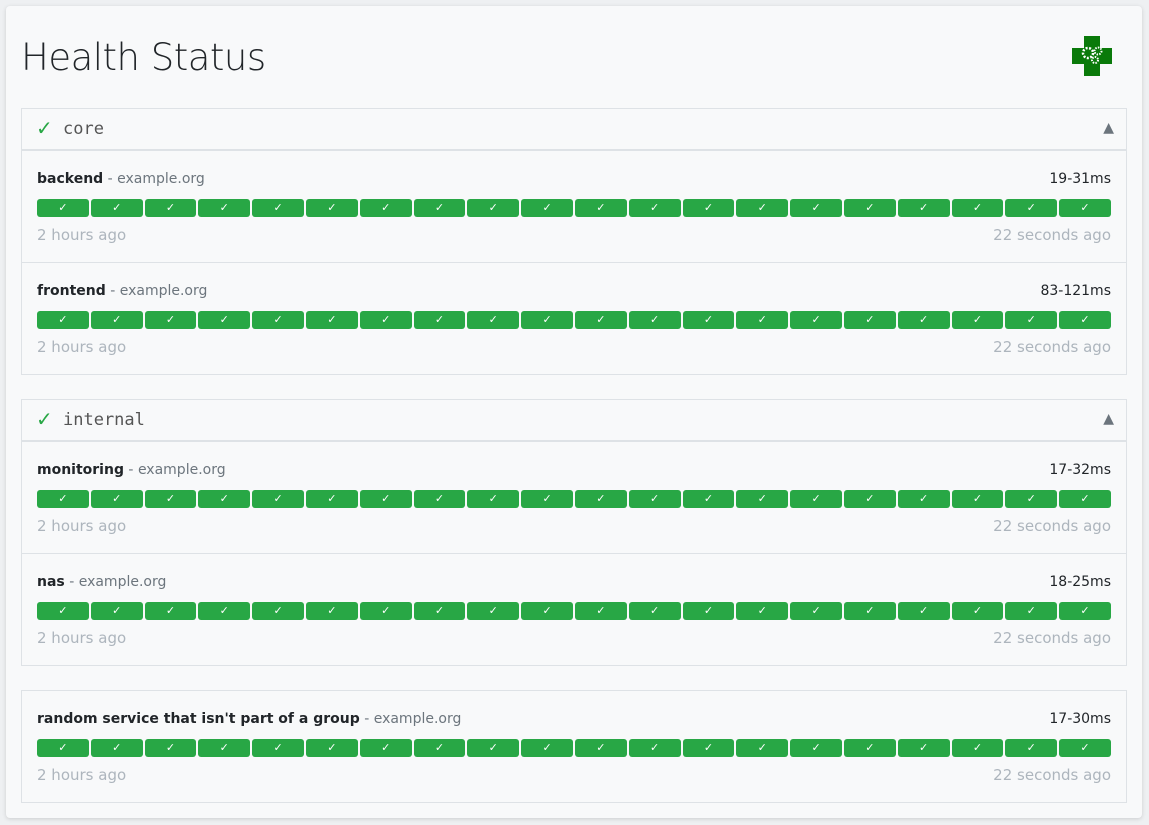 The width and height of the screenshot is (1149, 825). Describe the element at coordinates (1092, 56) in the screenshot. I see `health-logo-icon` at that location.